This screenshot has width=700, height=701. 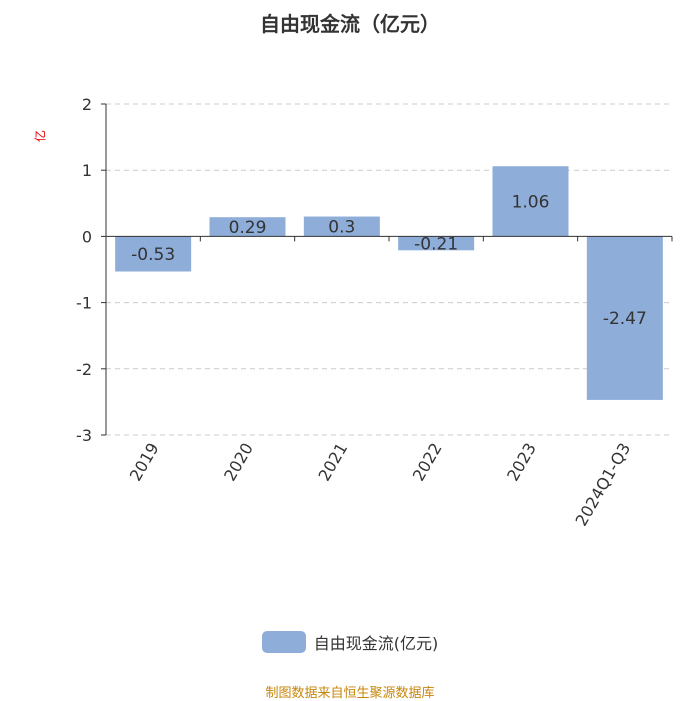 I want to click on bar-2020, so click(x=247, y=227).